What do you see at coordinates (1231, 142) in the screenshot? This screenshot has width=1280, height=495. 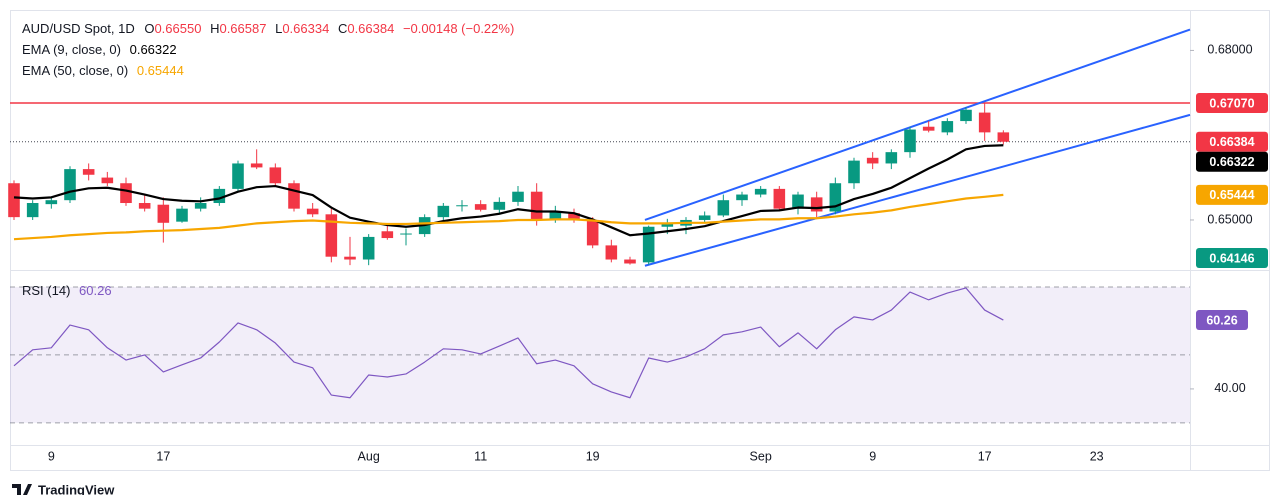 I see `price-label: 0.66384` at bounding box center [1231, 142].